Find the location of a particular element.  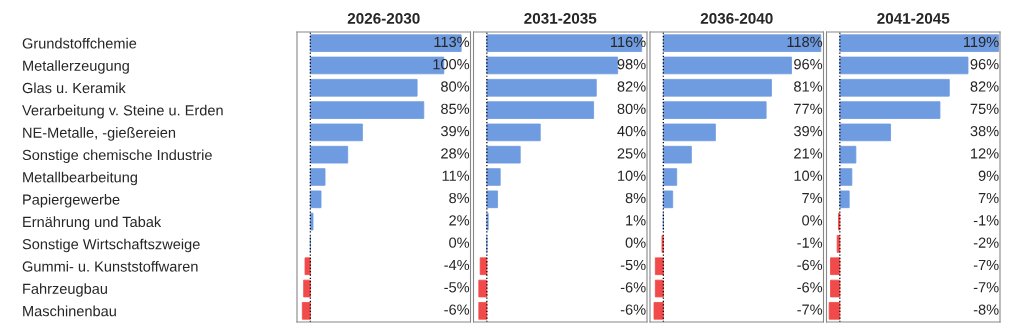

data-label: 38% is located at coordinates (984, 131).